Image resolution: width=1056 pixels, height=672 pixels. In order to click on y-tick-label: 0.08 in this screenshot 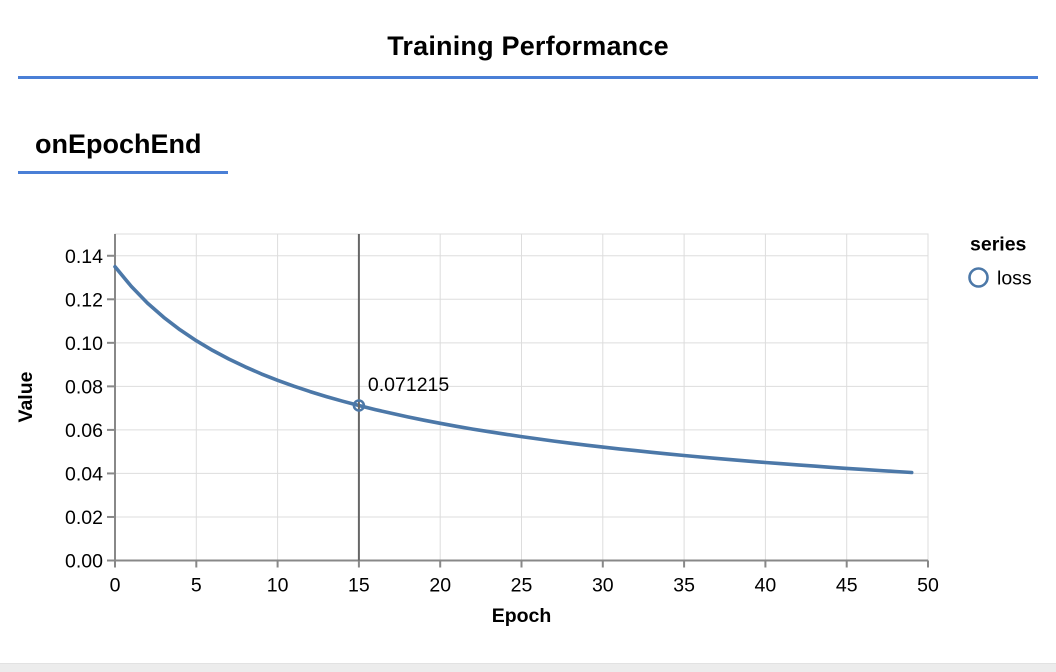, I will do `click(84, 387)`.